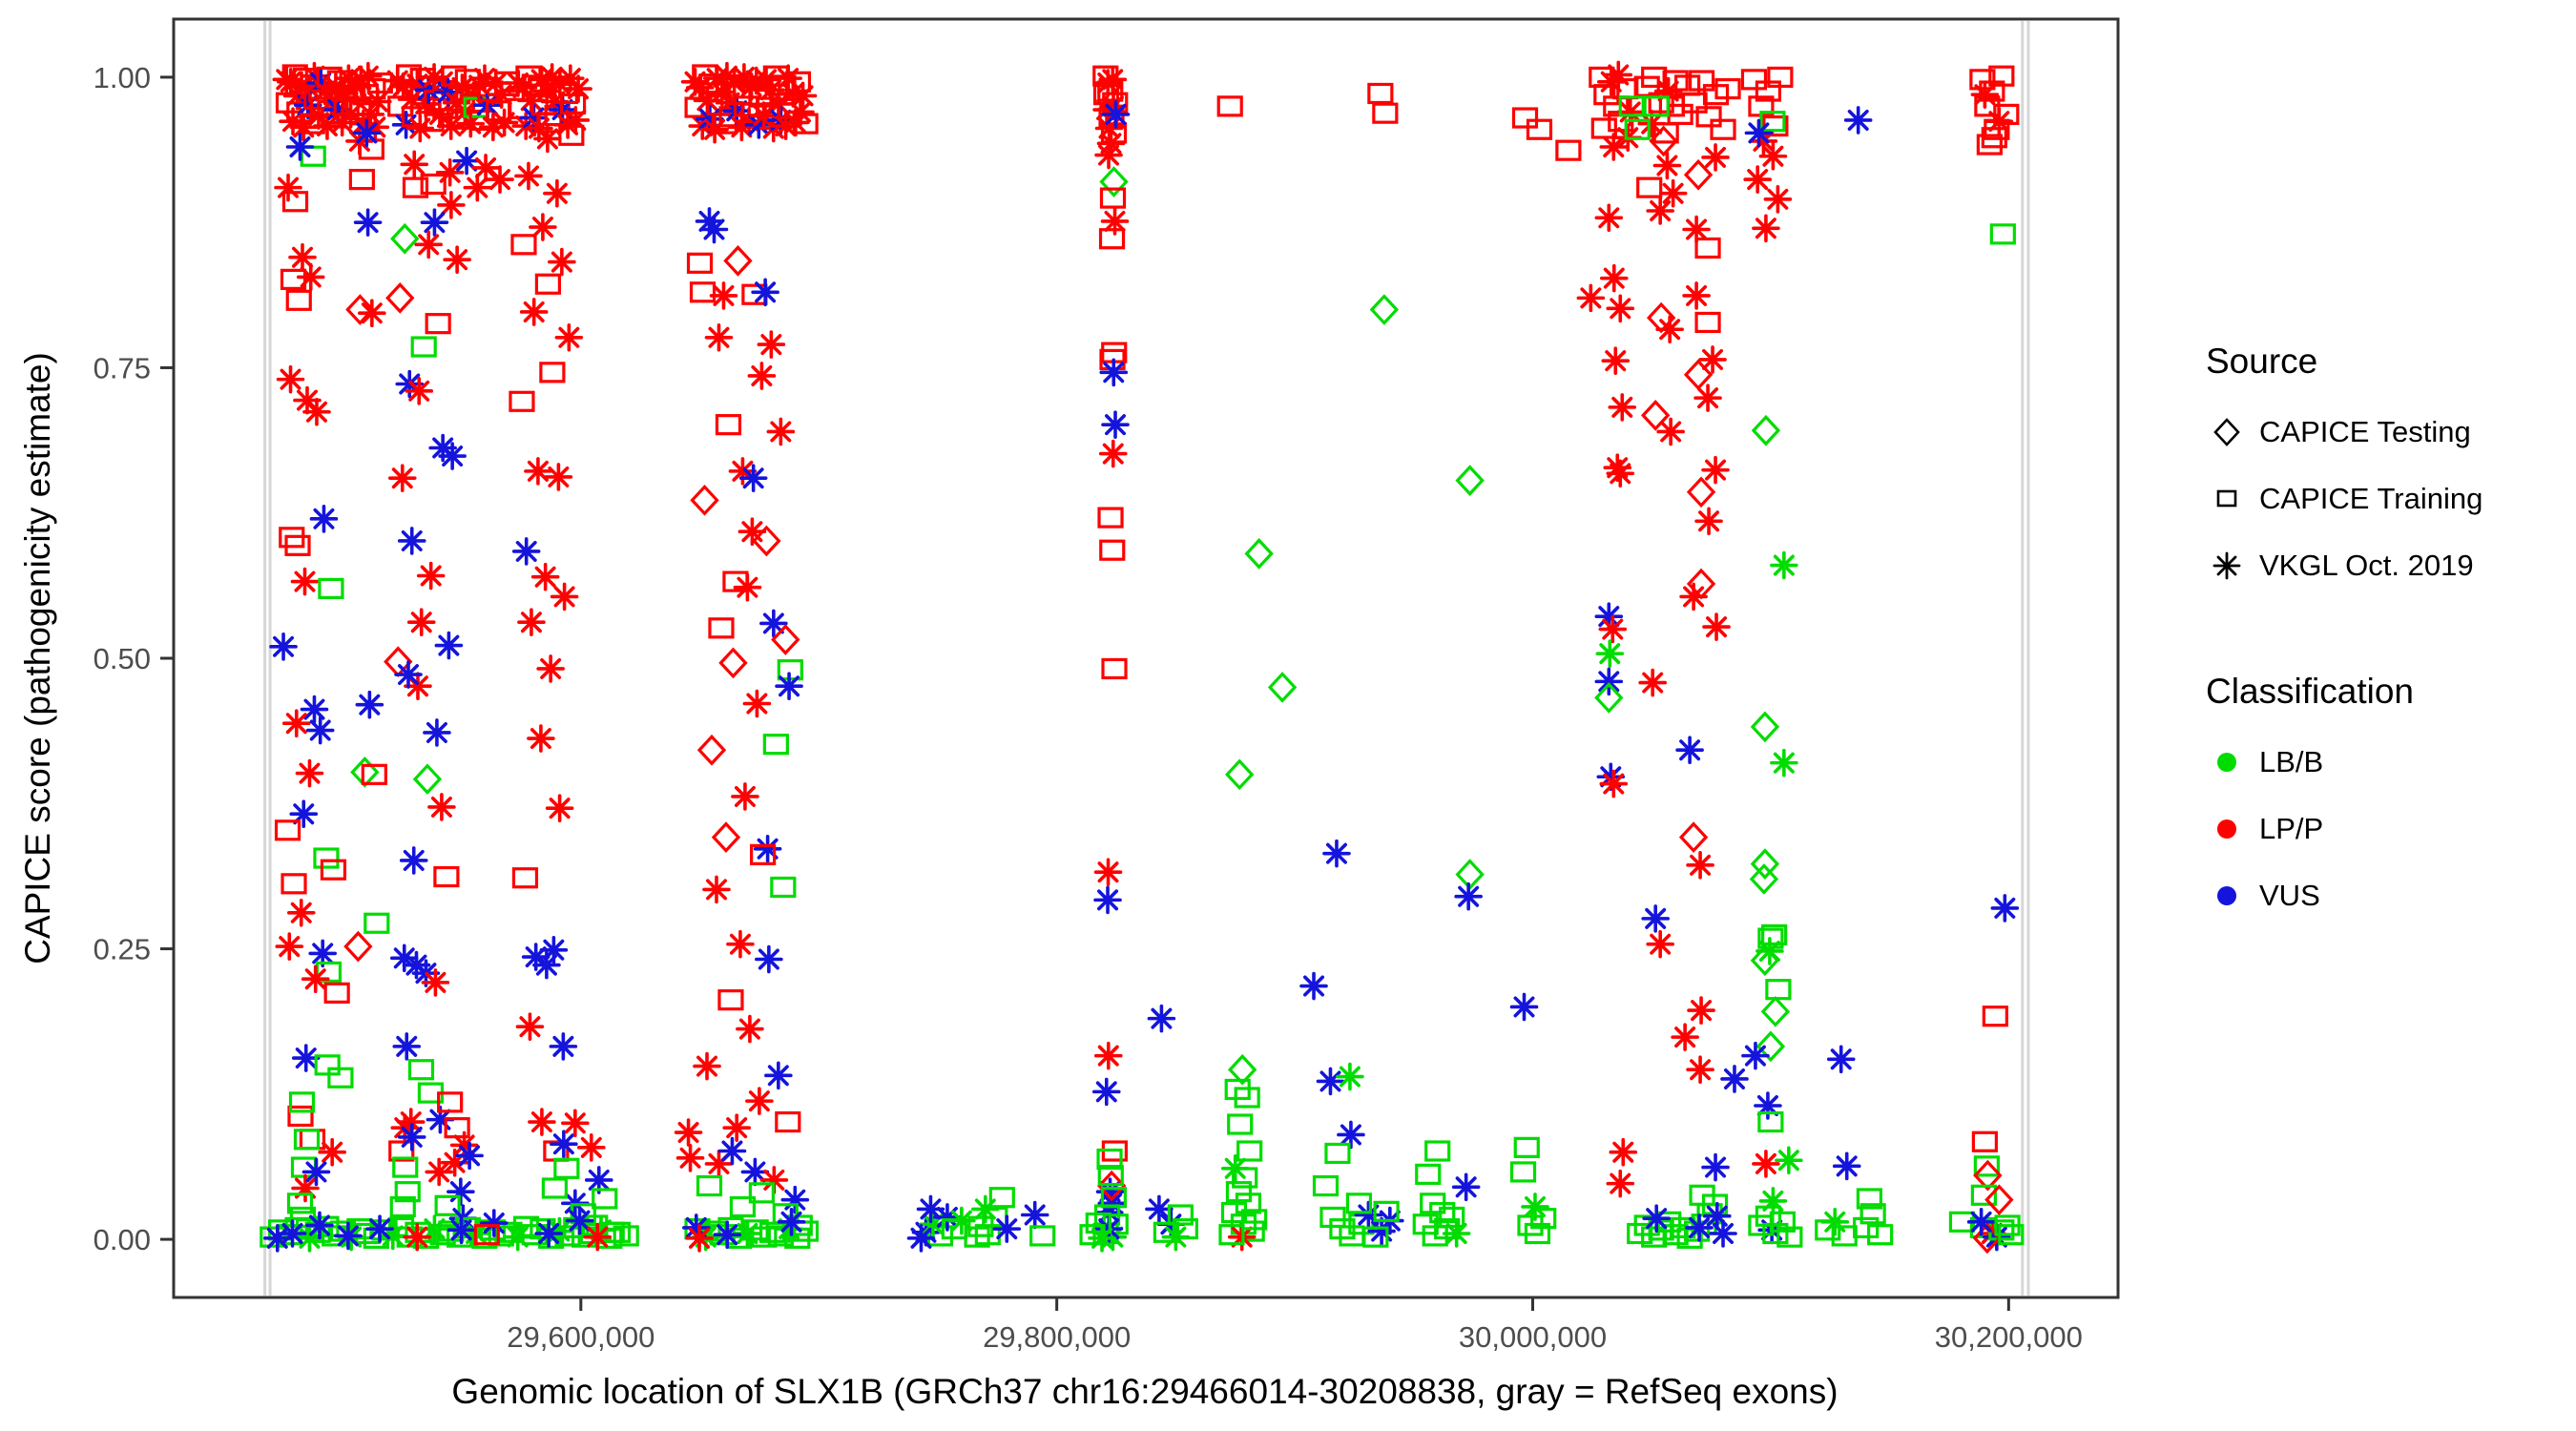 The height and width of the screenshot is (1431, 2576). I want to click on asterisk-icon, so click(2227, 566).